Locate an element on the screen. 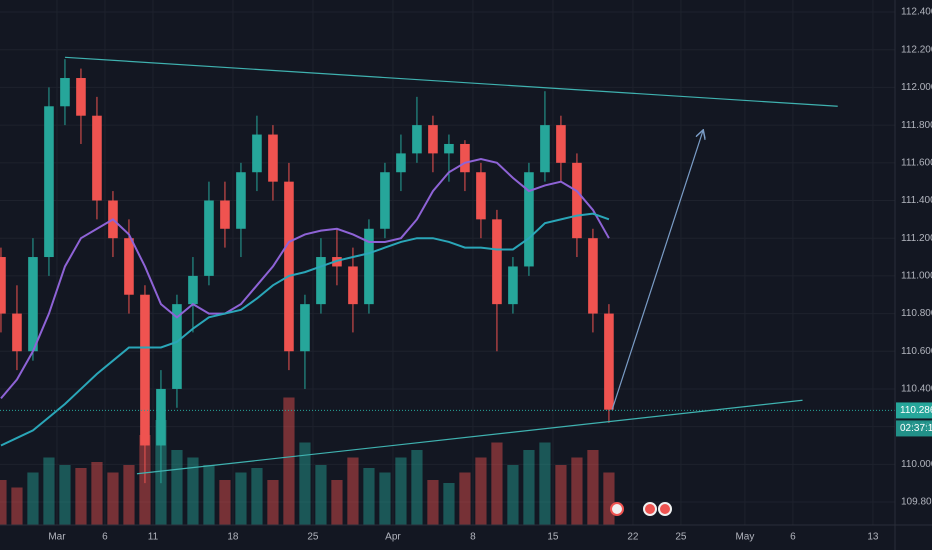 The height and width of the screenshot is (550, 932). last-price-tag is located at coordinates (914, 410).